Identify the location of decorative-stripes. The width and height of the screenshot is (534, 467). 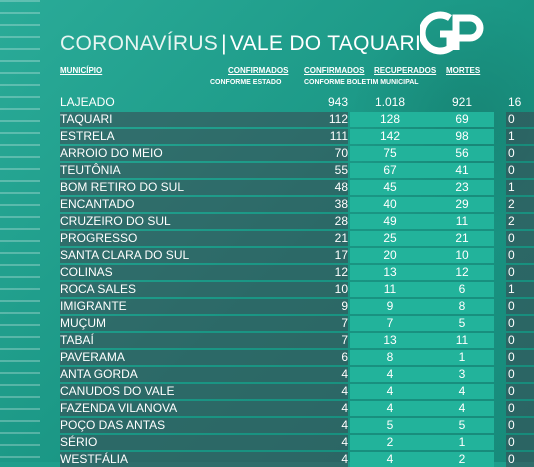
(20, 231).